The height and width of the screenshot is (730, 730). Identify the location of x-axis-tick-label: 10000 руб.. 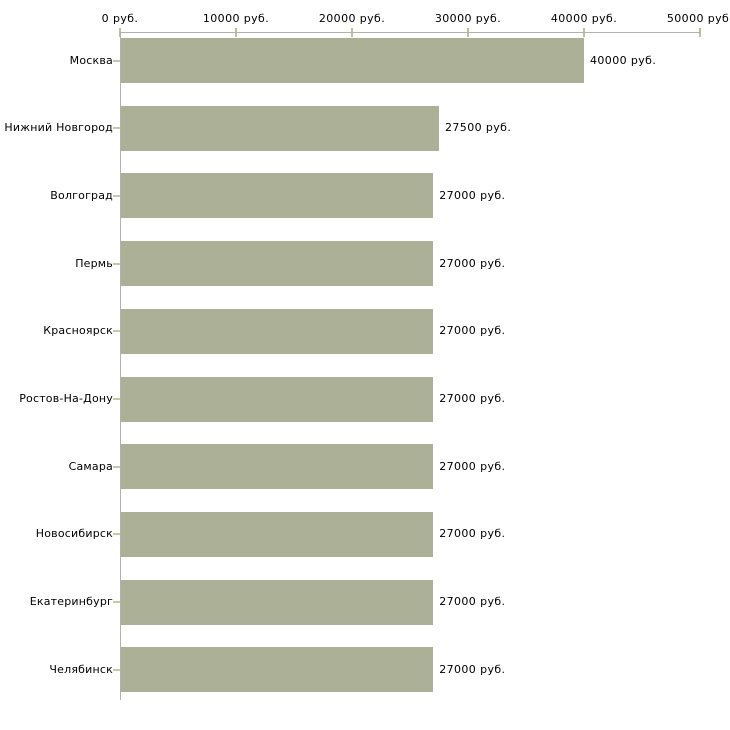
(236, 18).